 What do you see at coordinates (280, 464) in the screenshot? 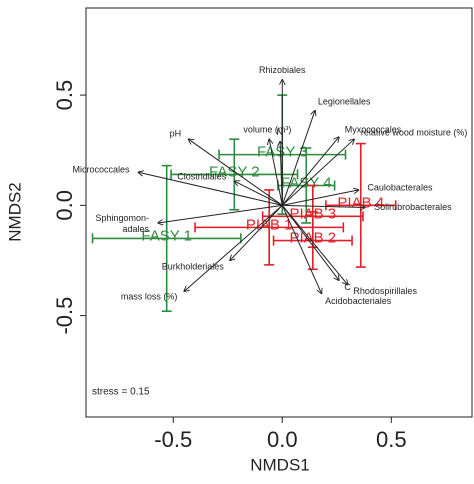
I see `x-axis-label: NMDS1` at bounding box center [280, 464].